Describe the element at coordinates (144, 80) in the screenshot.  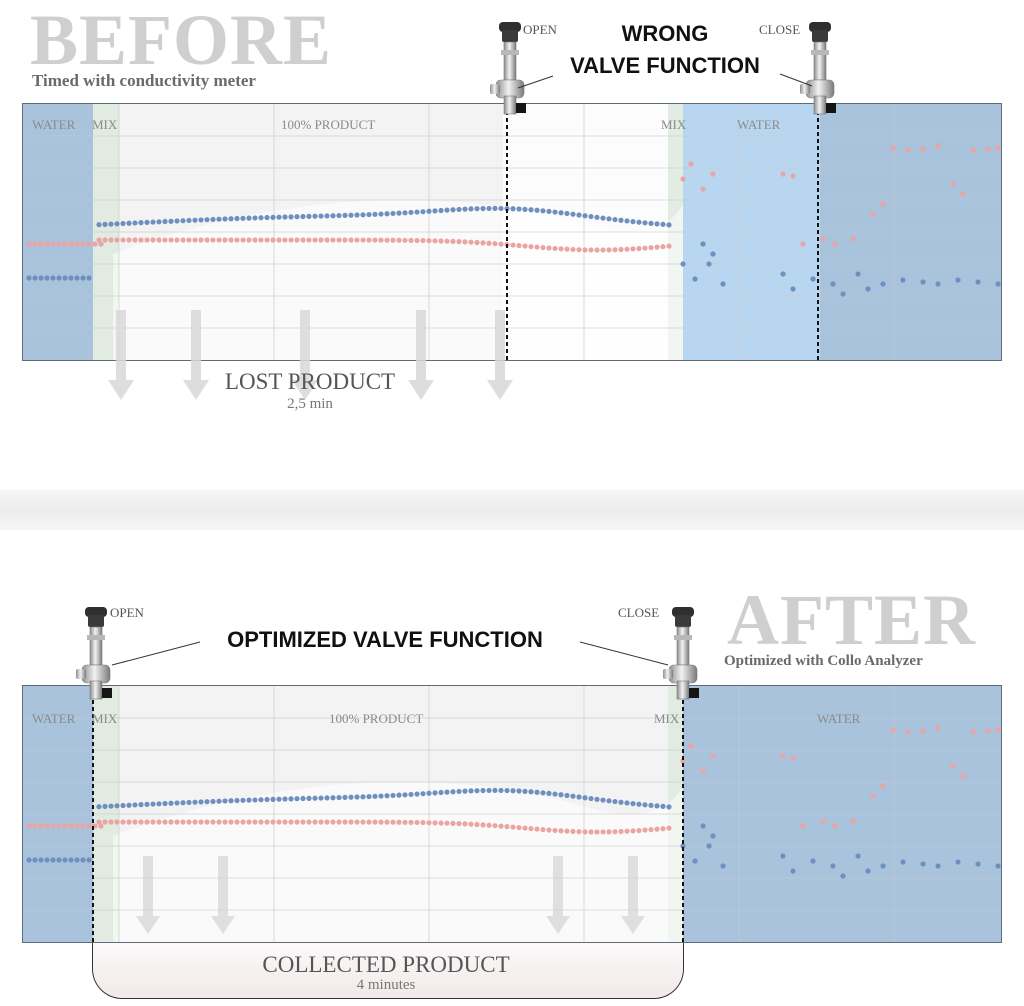
I see `before-subtitle: Timed with conductivity meter` at that location.